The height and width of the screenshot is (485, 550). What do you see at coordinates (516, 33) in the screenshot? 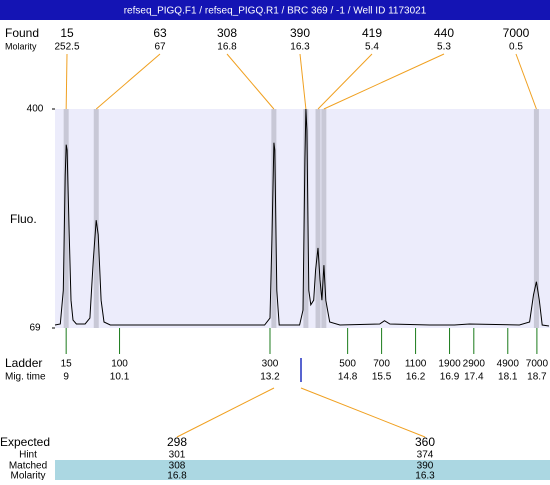
I see `found-size: 7000` at bounding box center [516, 33].